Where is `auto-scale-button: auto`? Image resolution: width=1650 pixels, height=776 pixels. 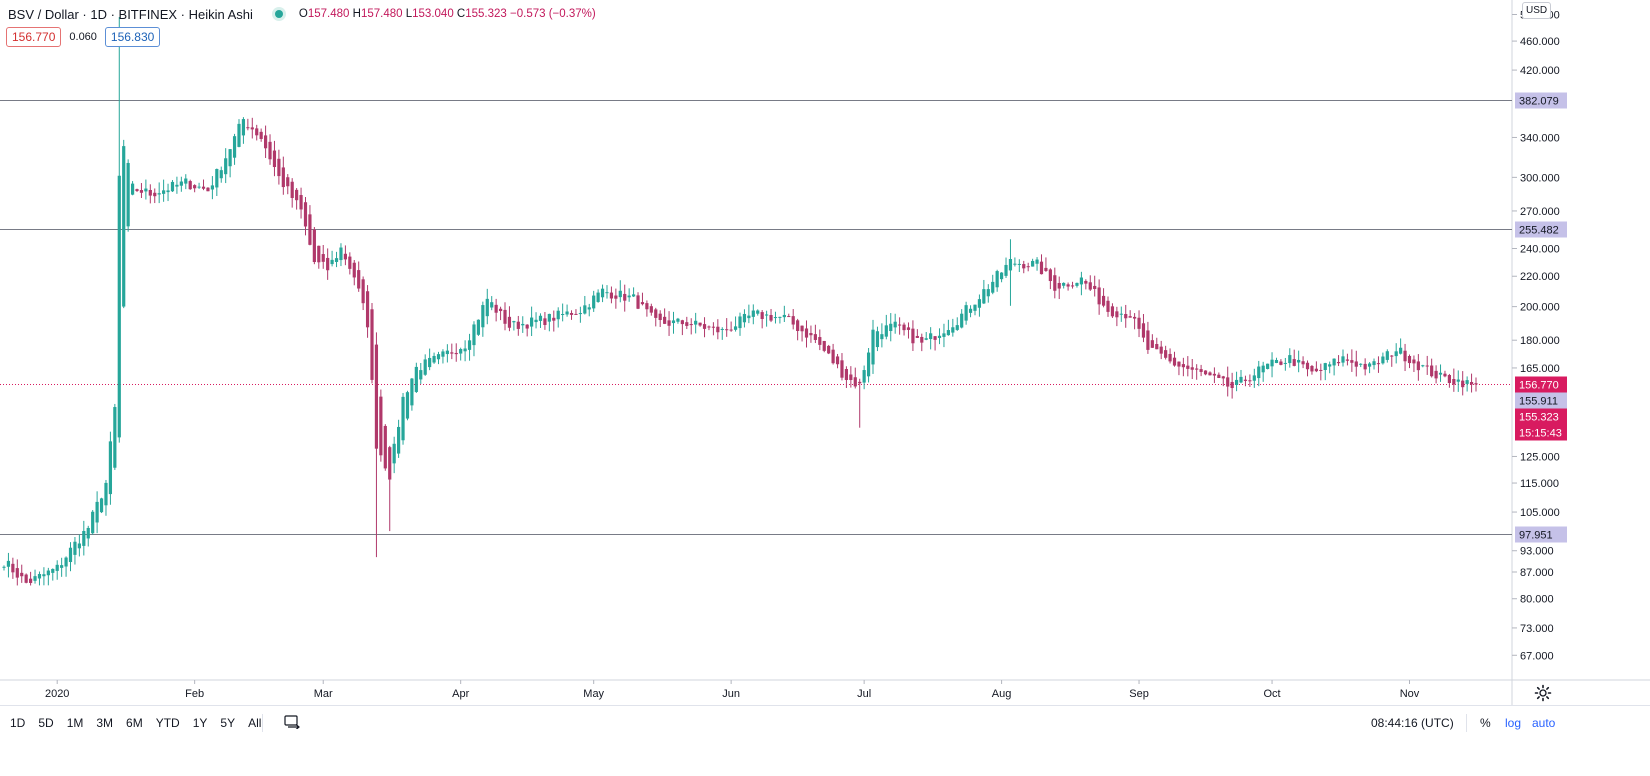
auto-scale-button: auto is located at coordinates (1544, 723).